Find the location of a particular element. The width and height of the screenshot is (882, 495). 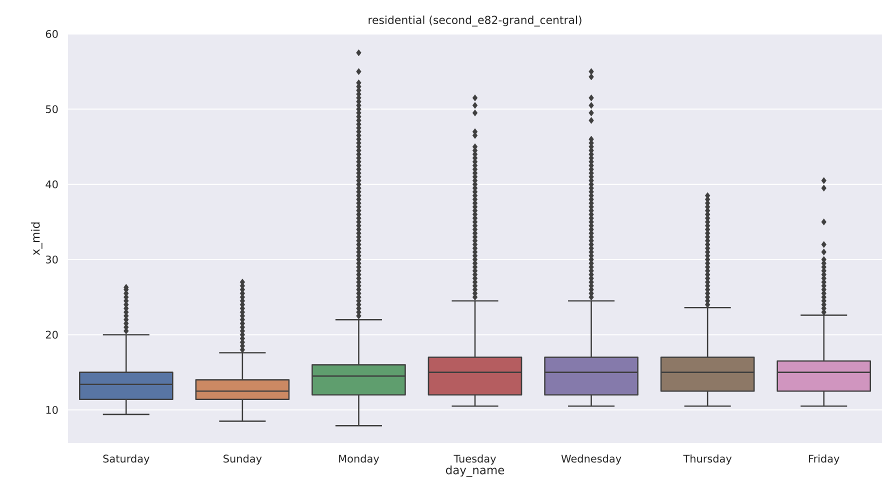

x-tick-label: Wednesday is located at coordinates (591, 459).